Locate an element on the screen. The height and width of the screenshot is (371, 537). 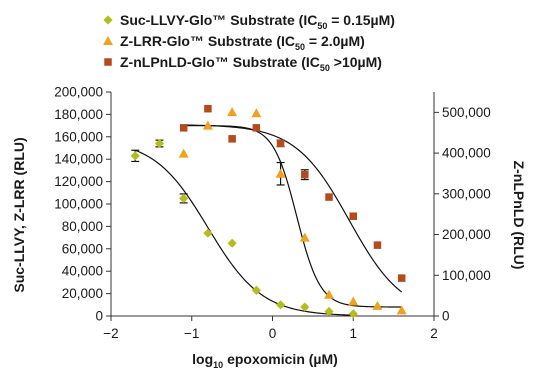
legend-label-1: Suc-LLVY-Glo™ Substrate (IC50 = 0.15µM) is located at coordinates (257, 21).